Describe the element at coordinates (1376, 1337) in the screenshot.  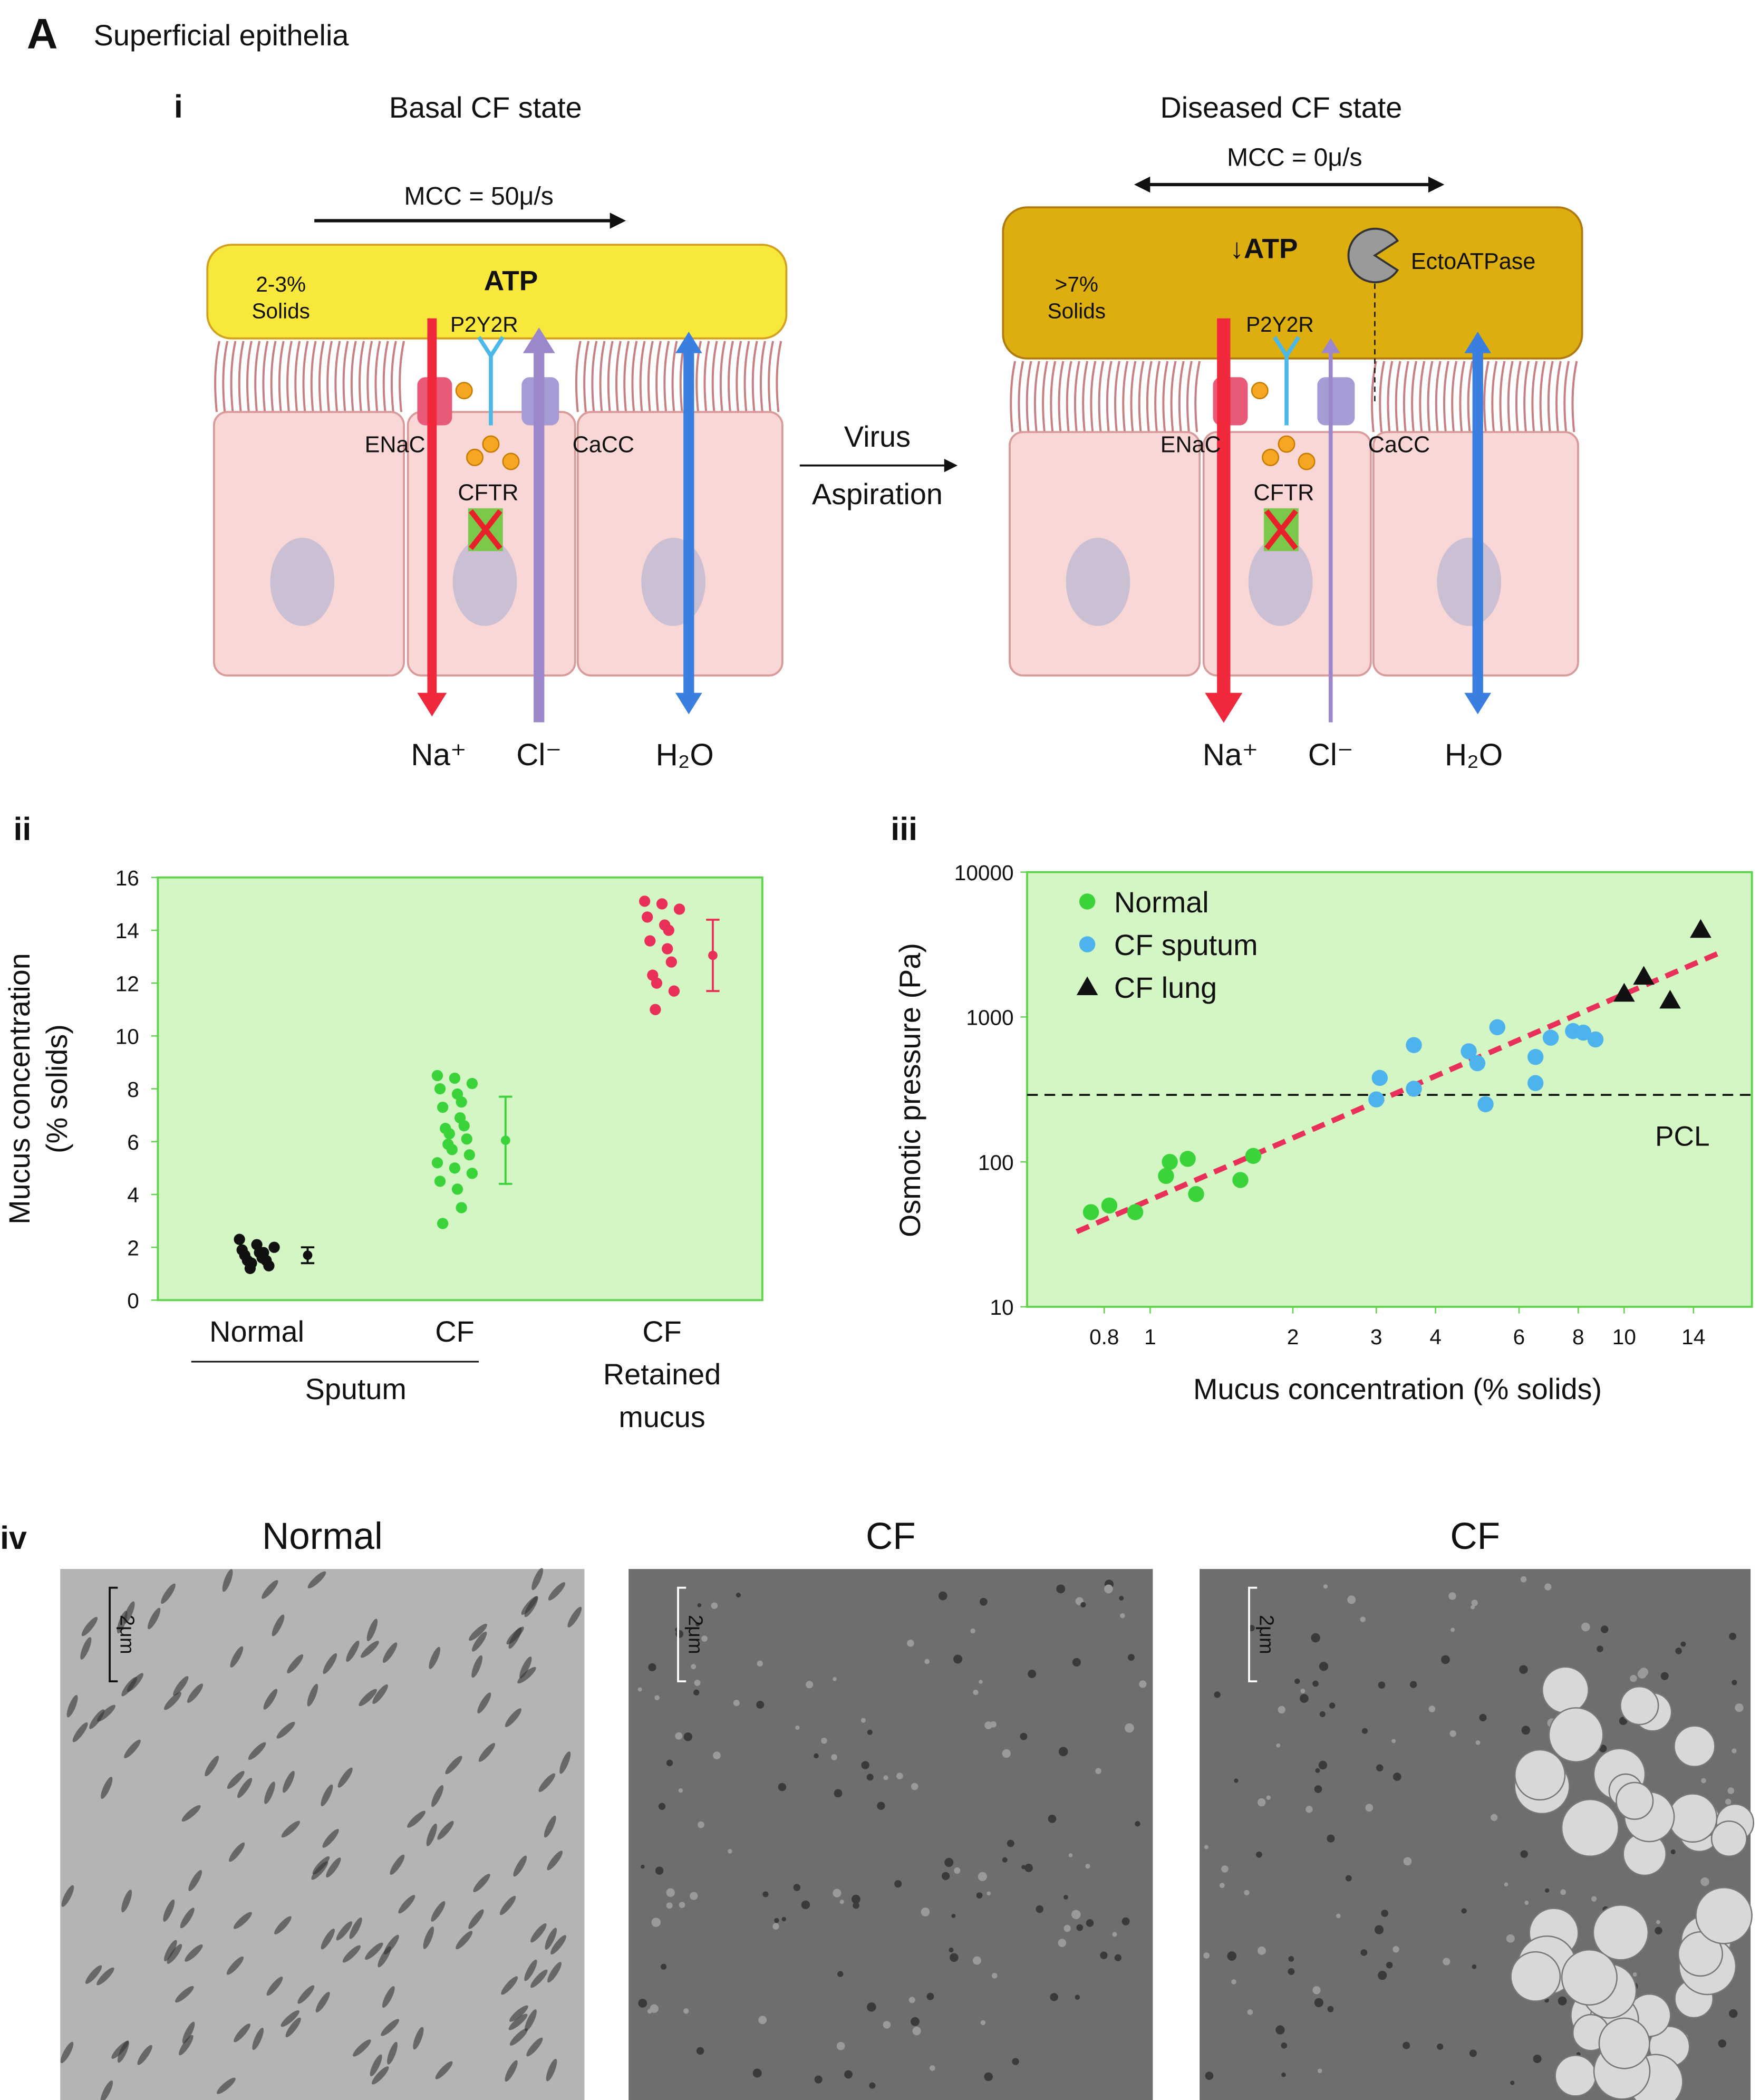
I see `x-tick-label: 3` at that location.